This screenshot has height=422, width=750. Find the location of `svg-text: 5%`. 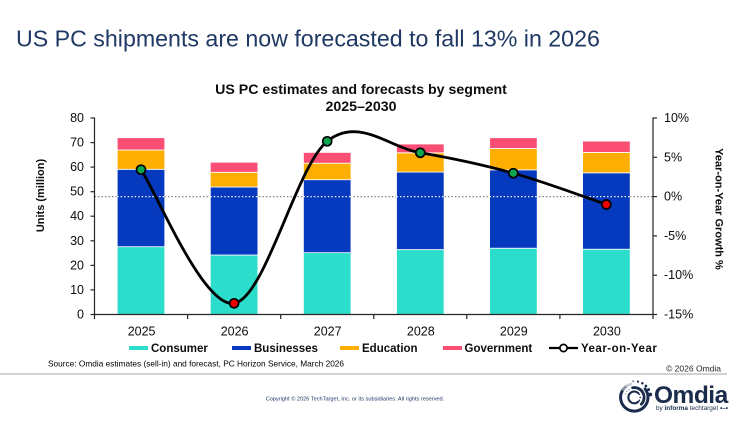

svg-text: 5% is located at coordinates (673, 157).